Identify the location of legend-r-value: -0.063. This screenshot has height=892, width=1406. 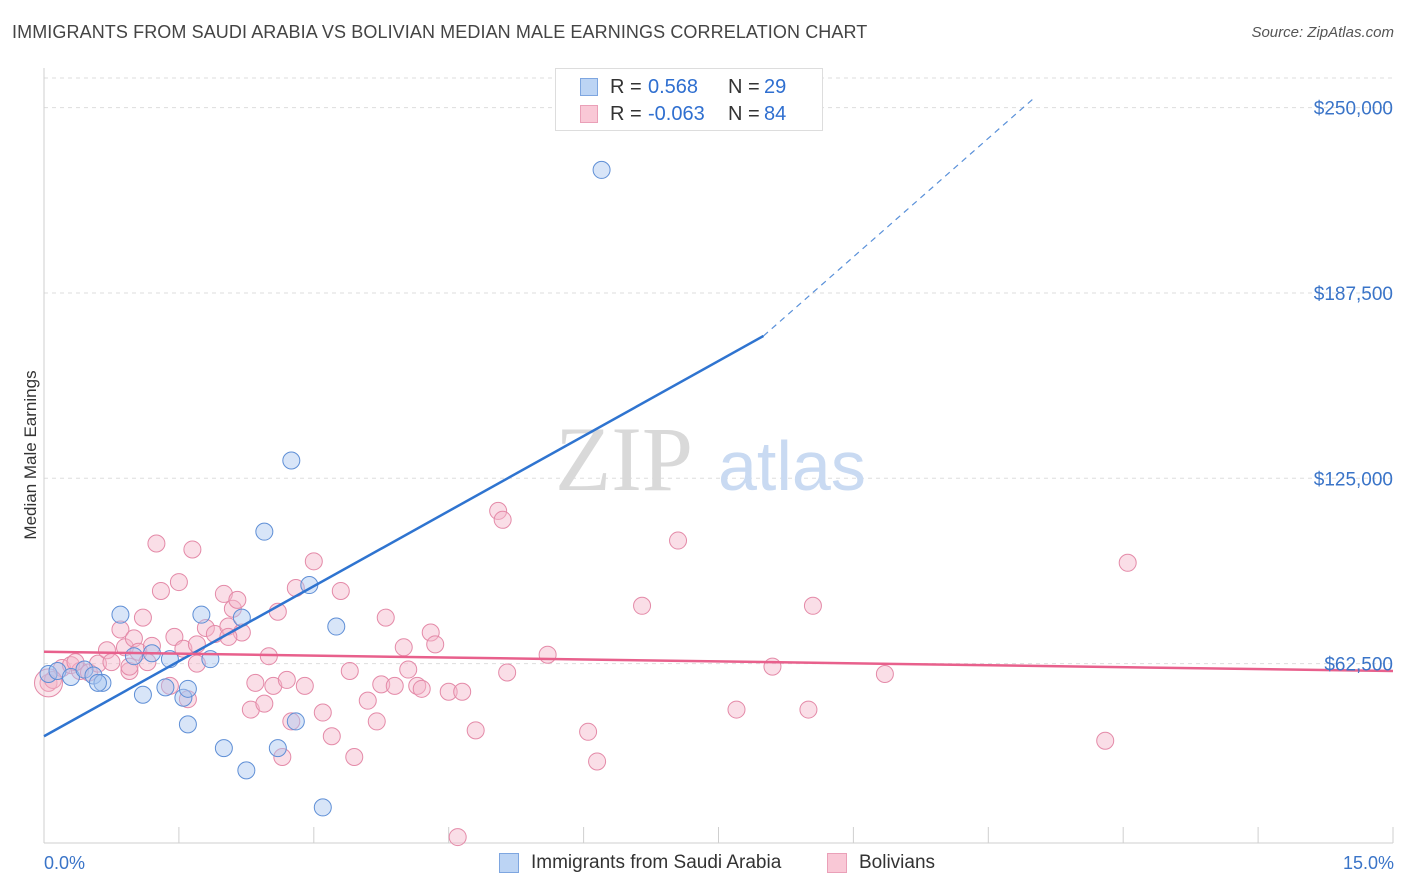
(676, 113).